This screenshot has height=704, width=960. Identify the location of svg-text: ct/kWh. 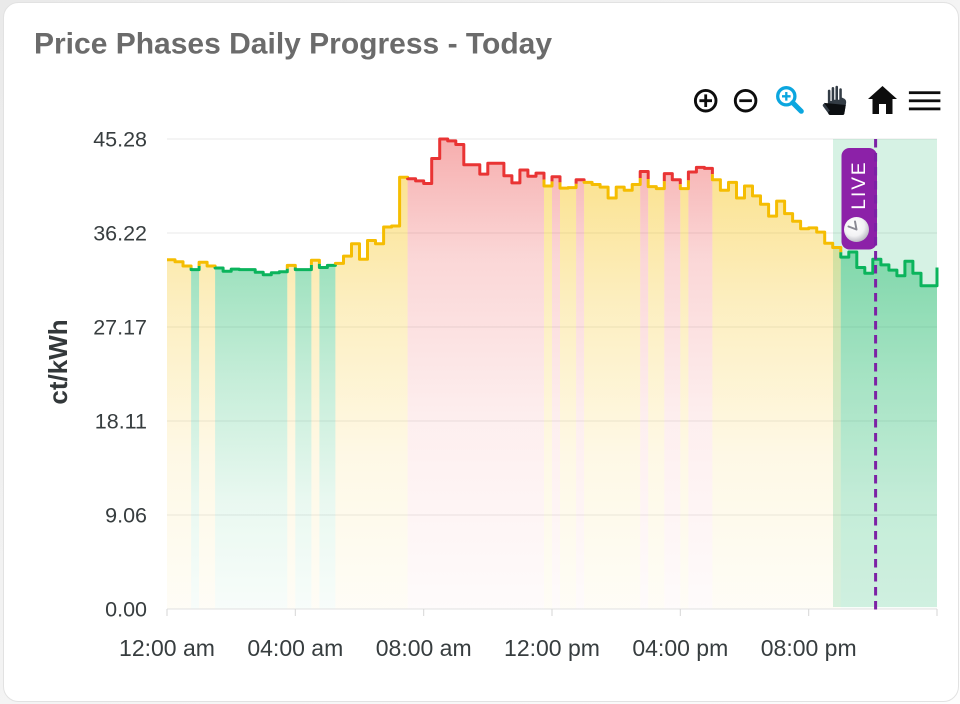
(58, 361).